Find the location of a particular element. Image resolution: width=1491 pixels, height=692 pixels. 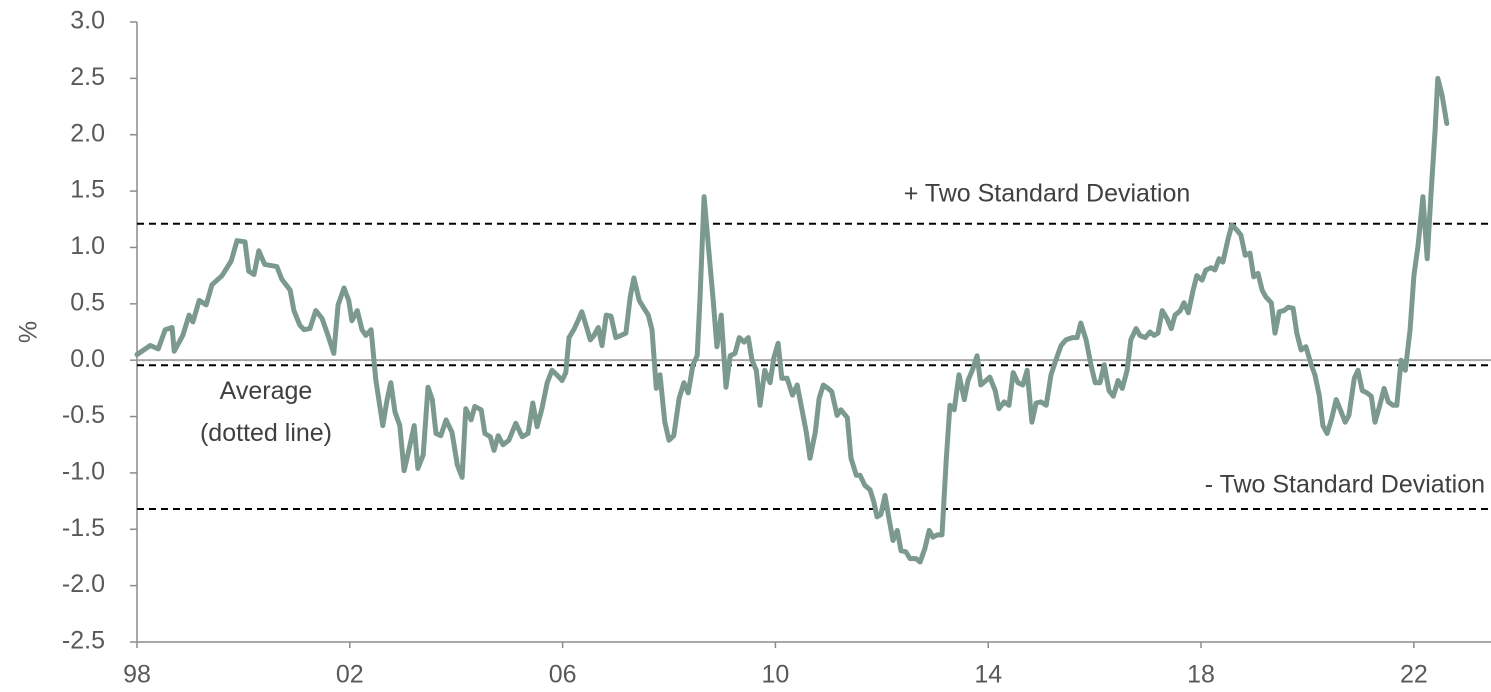

y-tick-label: 1.5 is located at coordinates (87, 190).